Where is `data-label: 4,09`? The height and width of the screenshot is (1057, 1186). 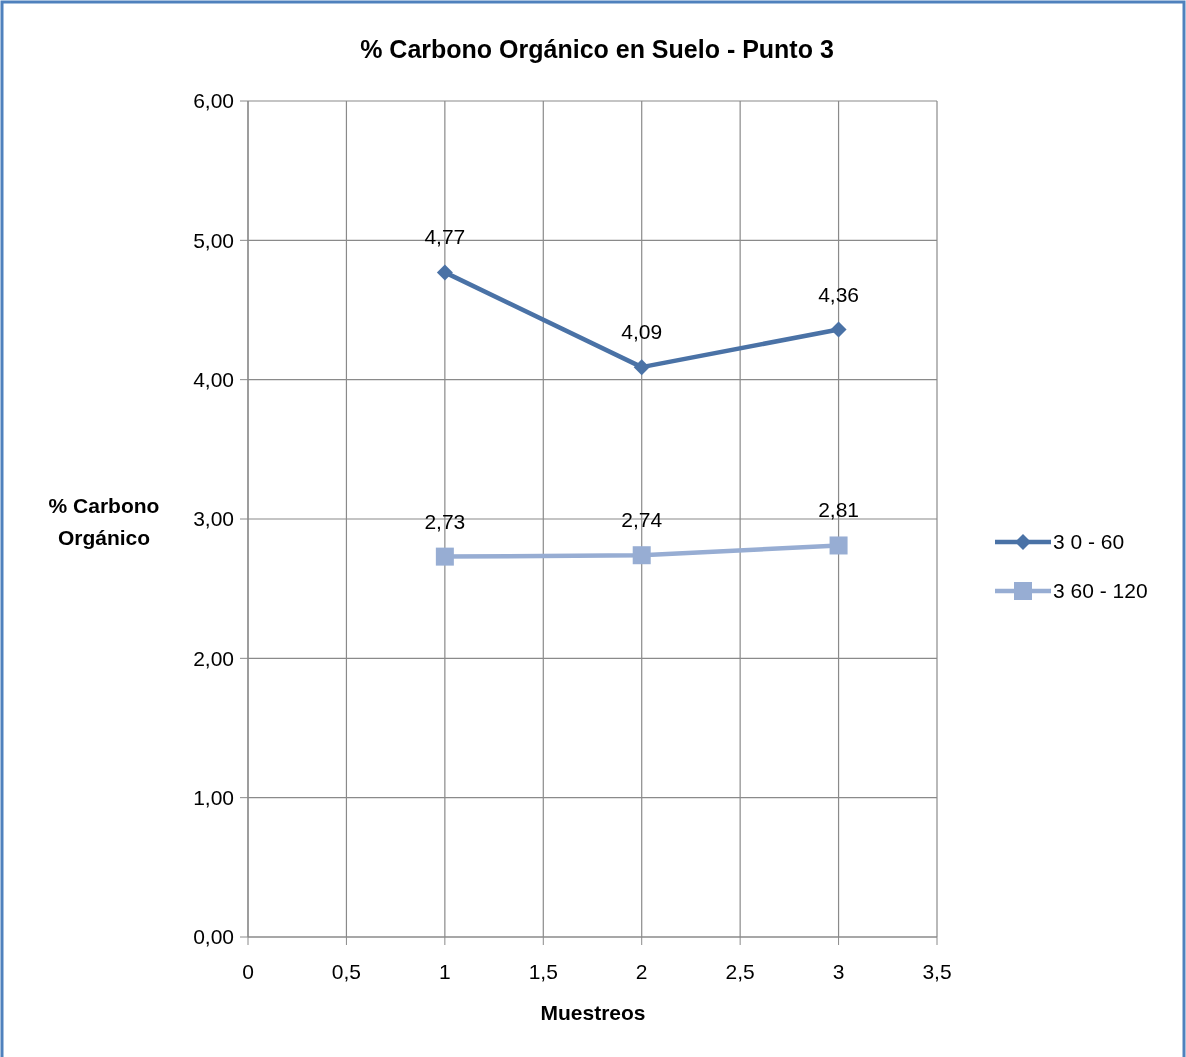 data-label: 4,09 is located at coordinates (642, 332).